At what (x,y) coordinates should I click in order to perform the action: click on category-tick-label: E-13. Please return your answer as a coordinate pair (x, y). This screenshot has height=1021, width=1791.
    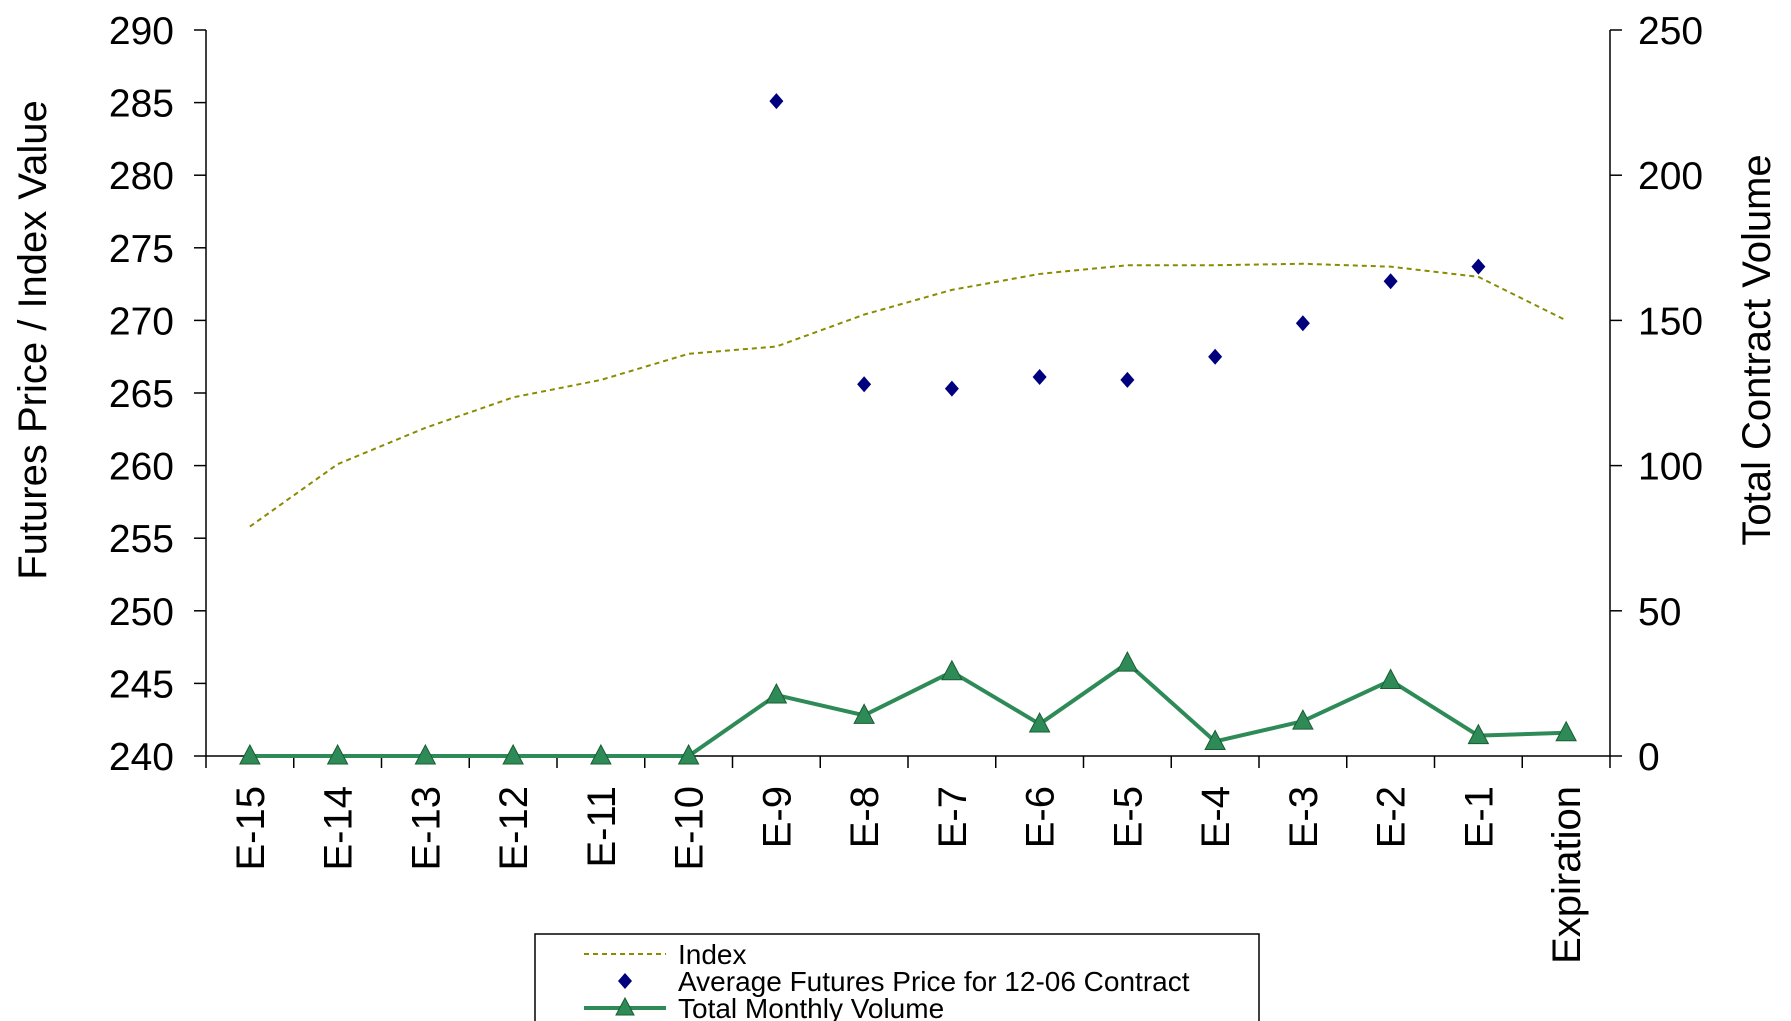
    Looking at the image, I should click on (426, 828).